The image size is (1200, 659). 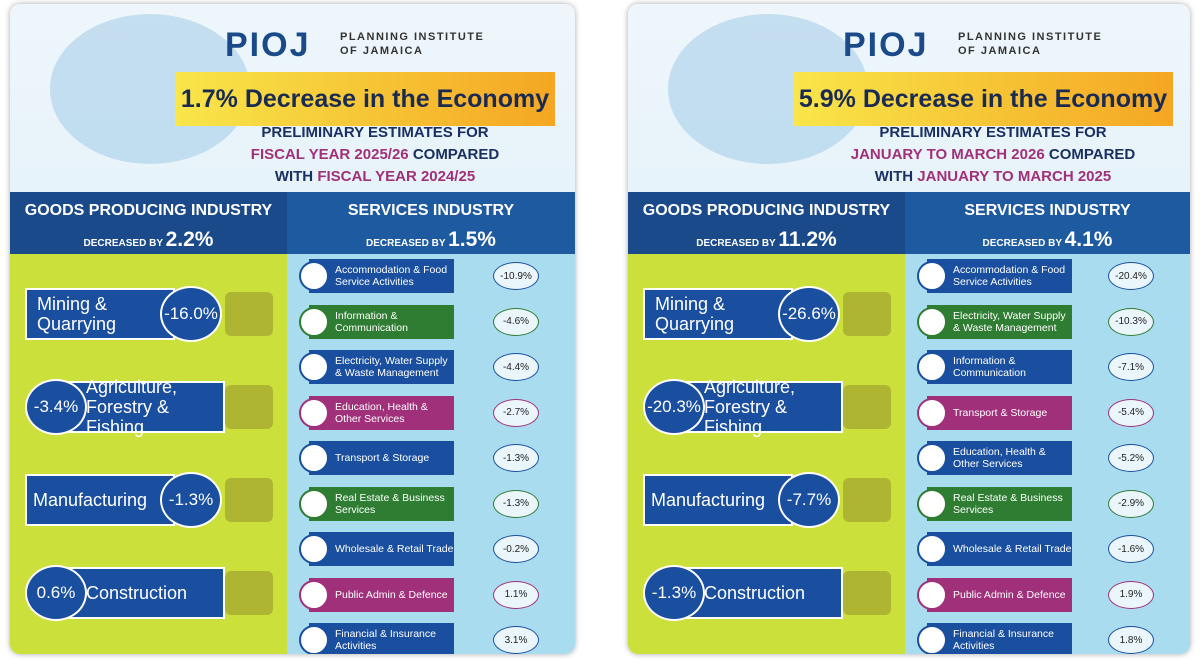 What do you see at coordinates (516, 549) in the screenshot?
I see `service-value: -0.2%` at bounding box center [516, 549].